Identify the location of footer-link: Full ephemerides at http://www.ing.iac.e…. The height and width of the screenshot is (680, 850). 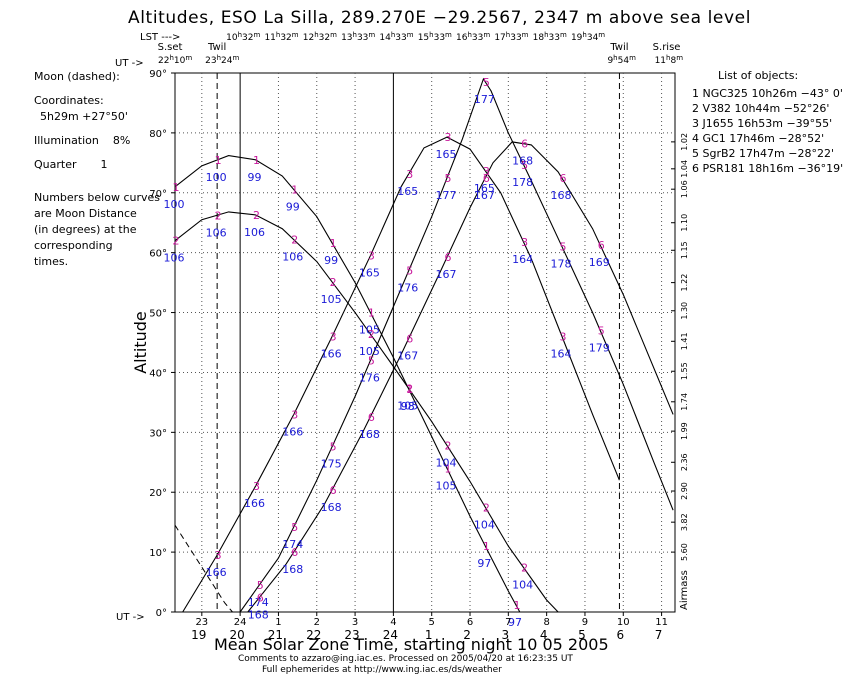
(382, 670).